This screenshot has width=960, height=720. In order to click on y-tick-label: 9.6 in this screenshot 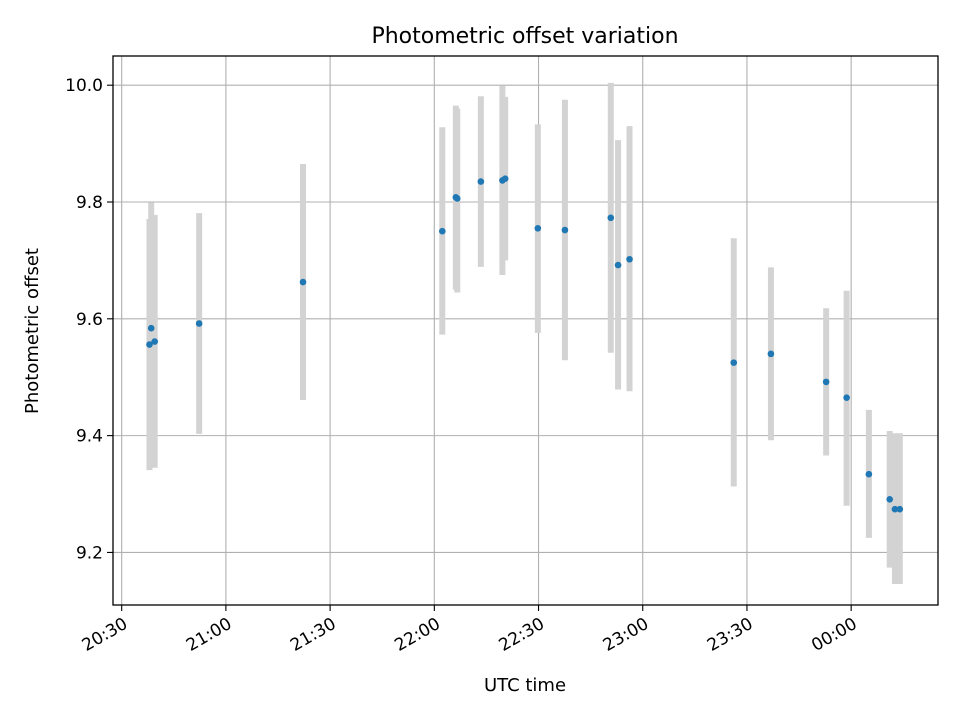, I will do `click(89, 320)`.